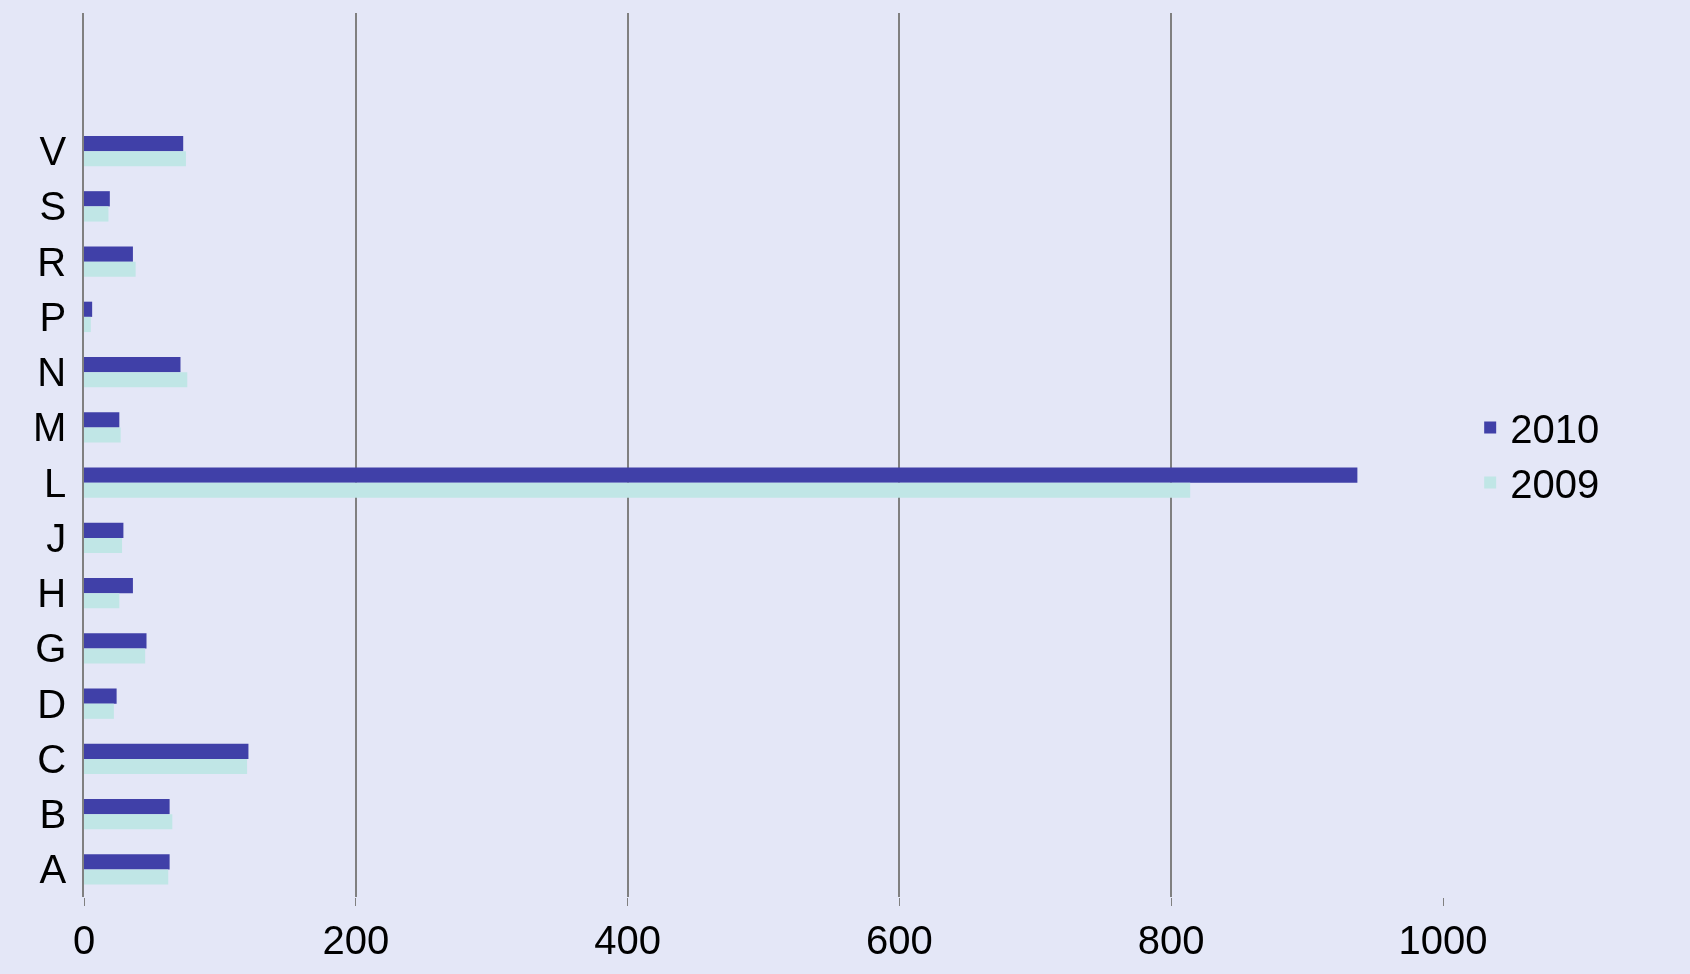  Describe the element at coordinates (52, 261) in the screenshot. I see `y-tick-label: R` at that location.